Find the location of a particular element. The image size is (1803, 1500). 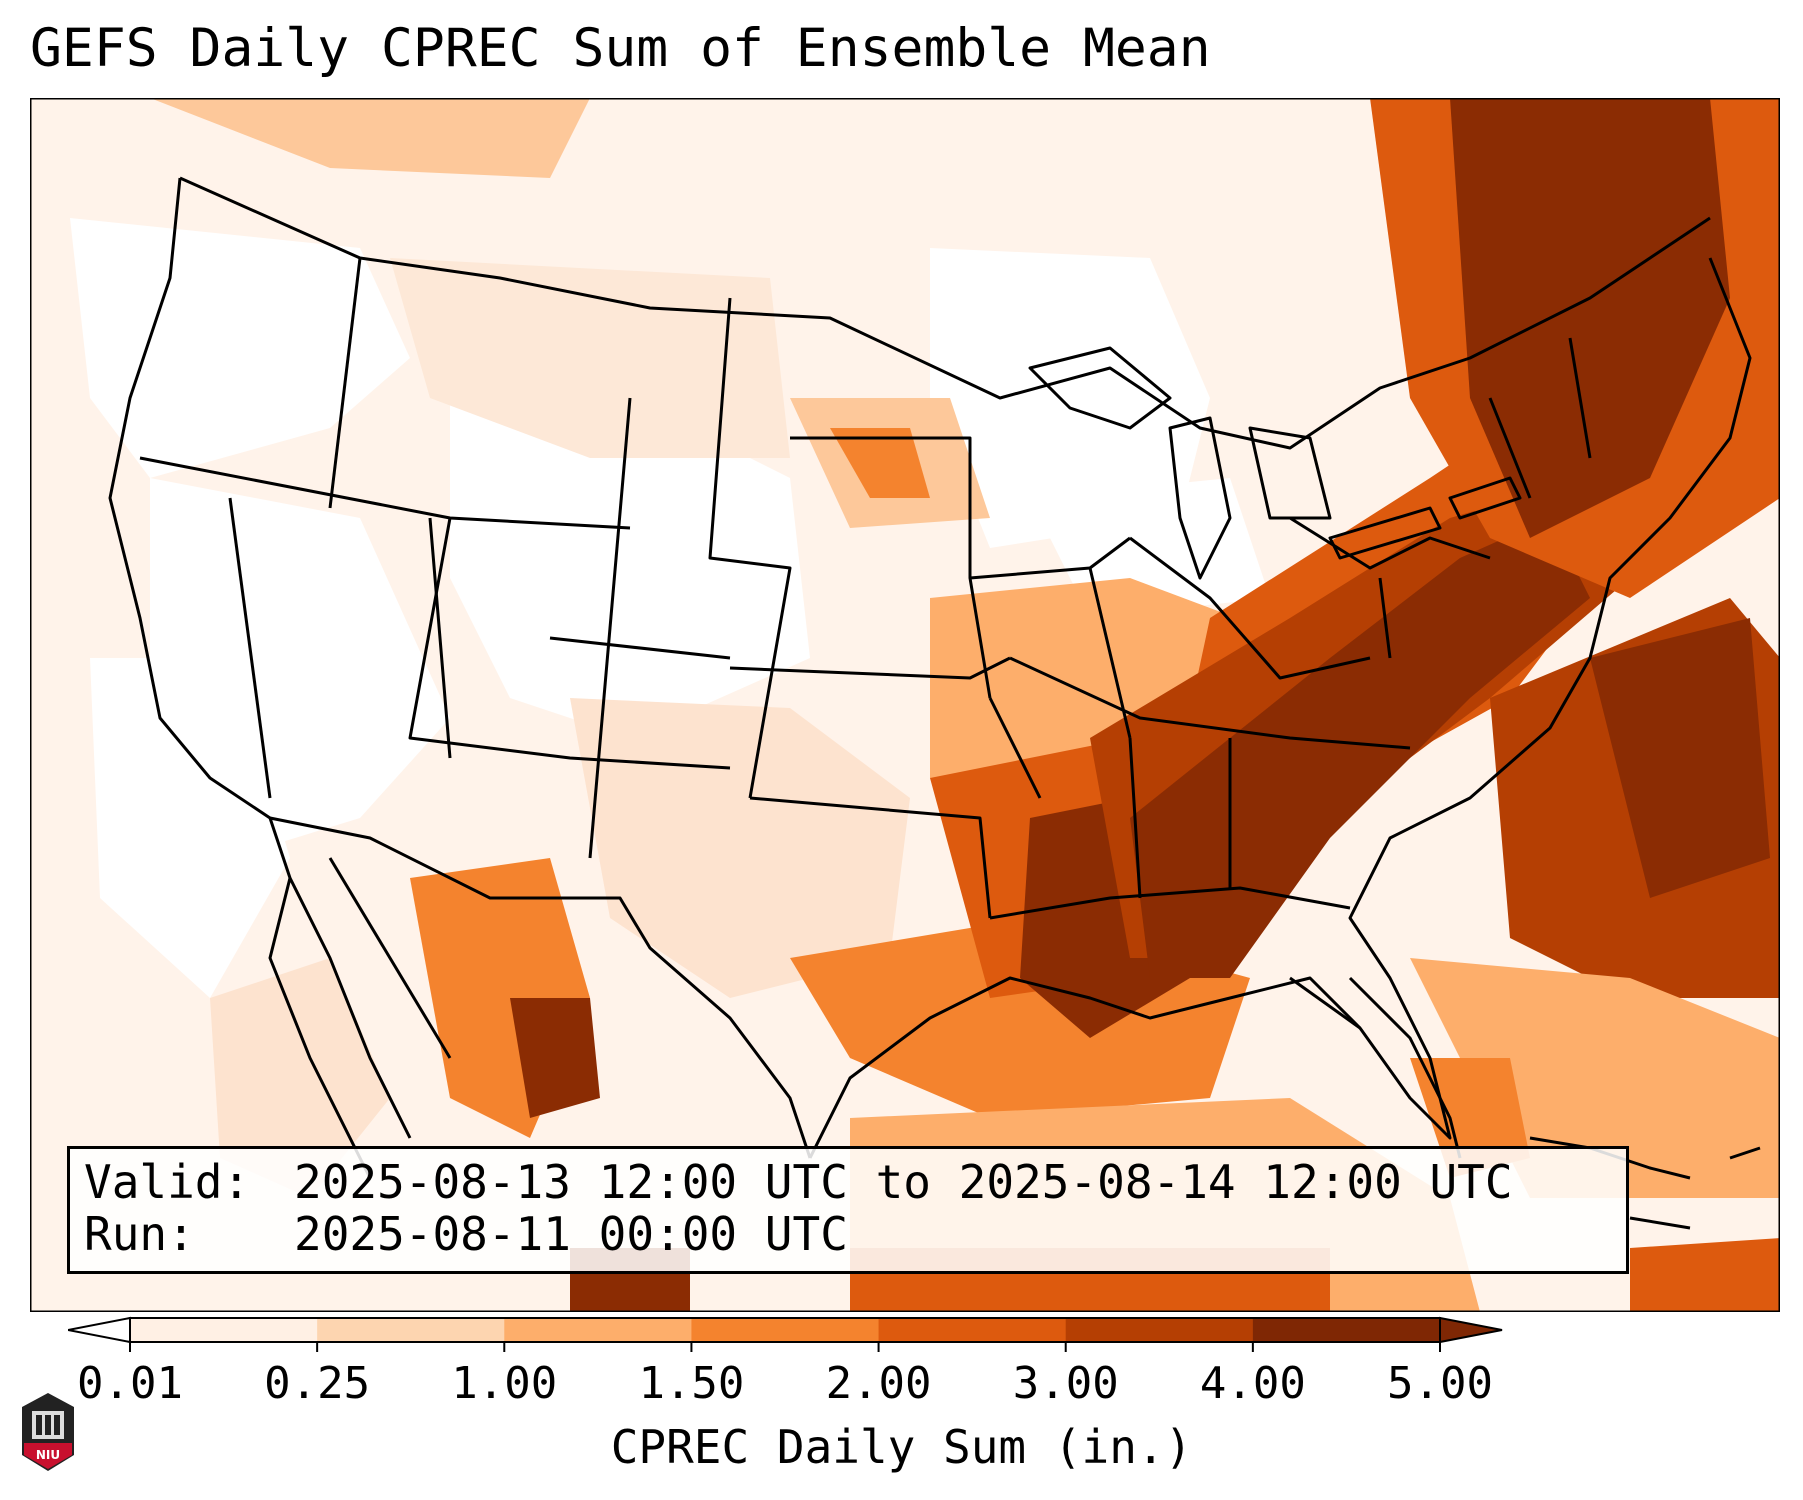

map-title: GEFS Daily CPREC Sum of Ensemble Mean is located at coordinates (620, 48).